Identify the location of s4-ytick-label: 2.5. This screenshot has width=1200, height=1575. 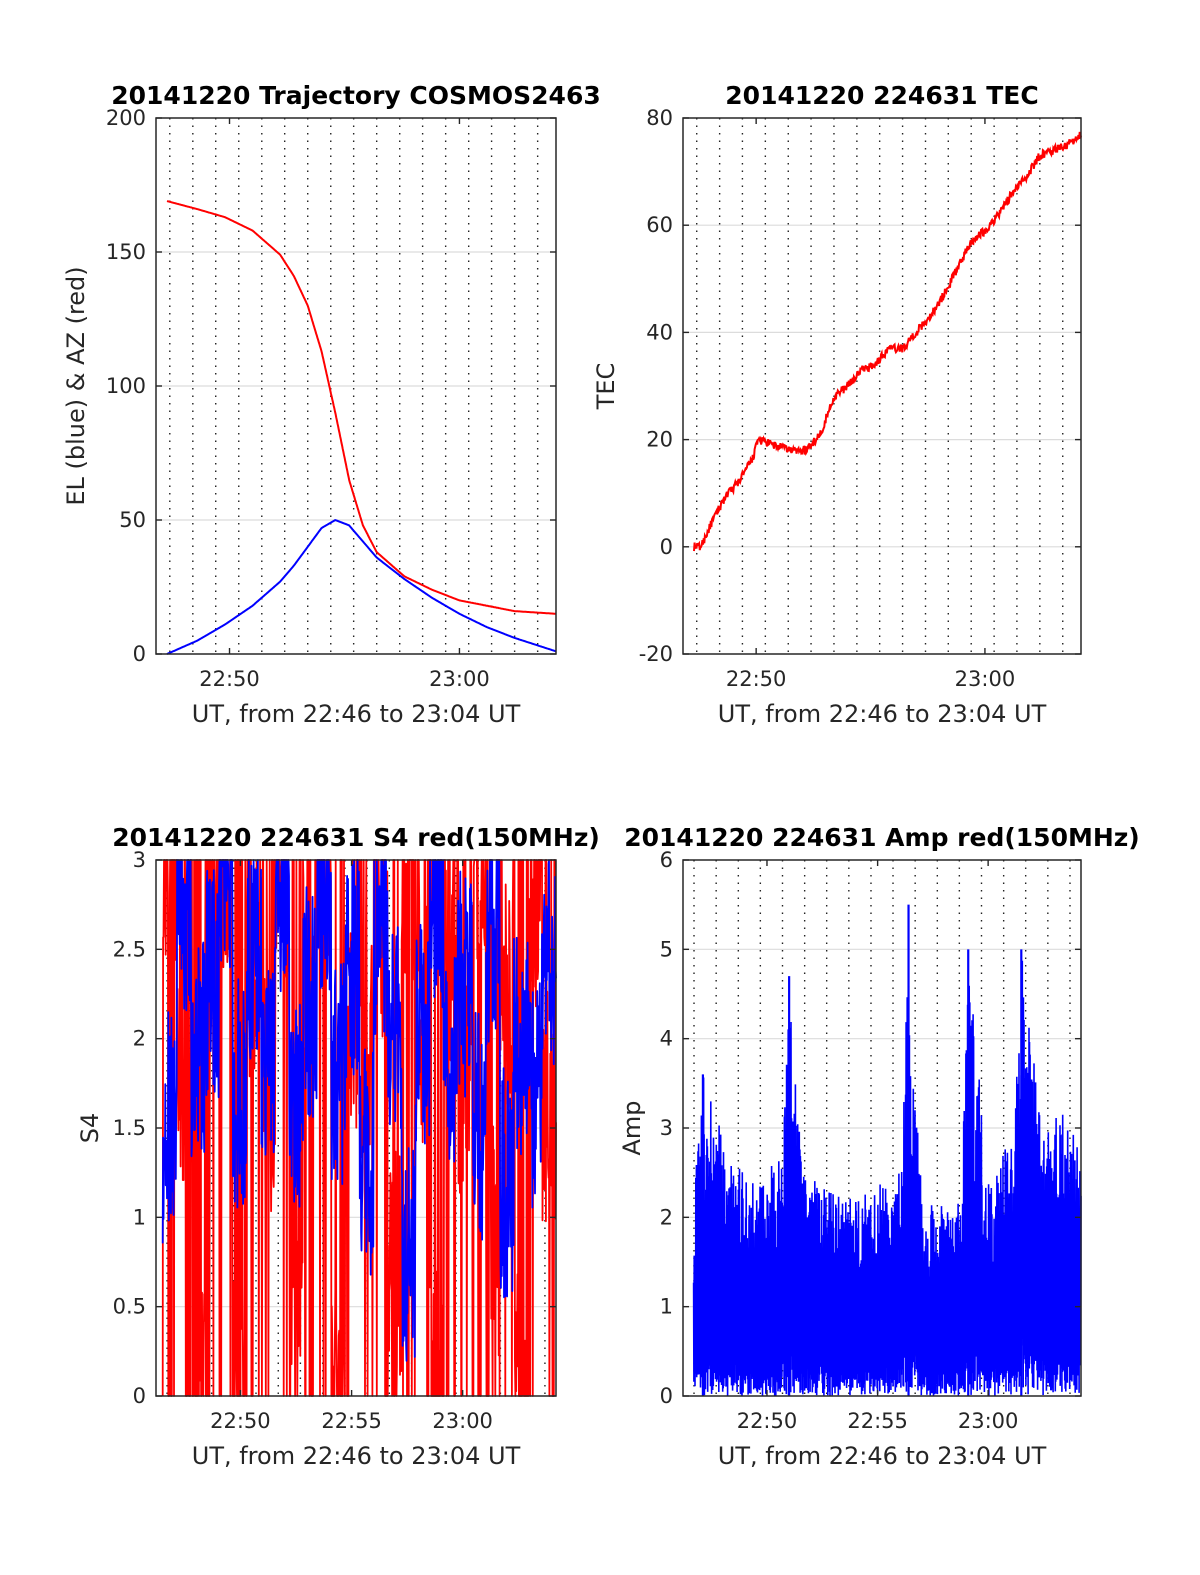
(129, 949).